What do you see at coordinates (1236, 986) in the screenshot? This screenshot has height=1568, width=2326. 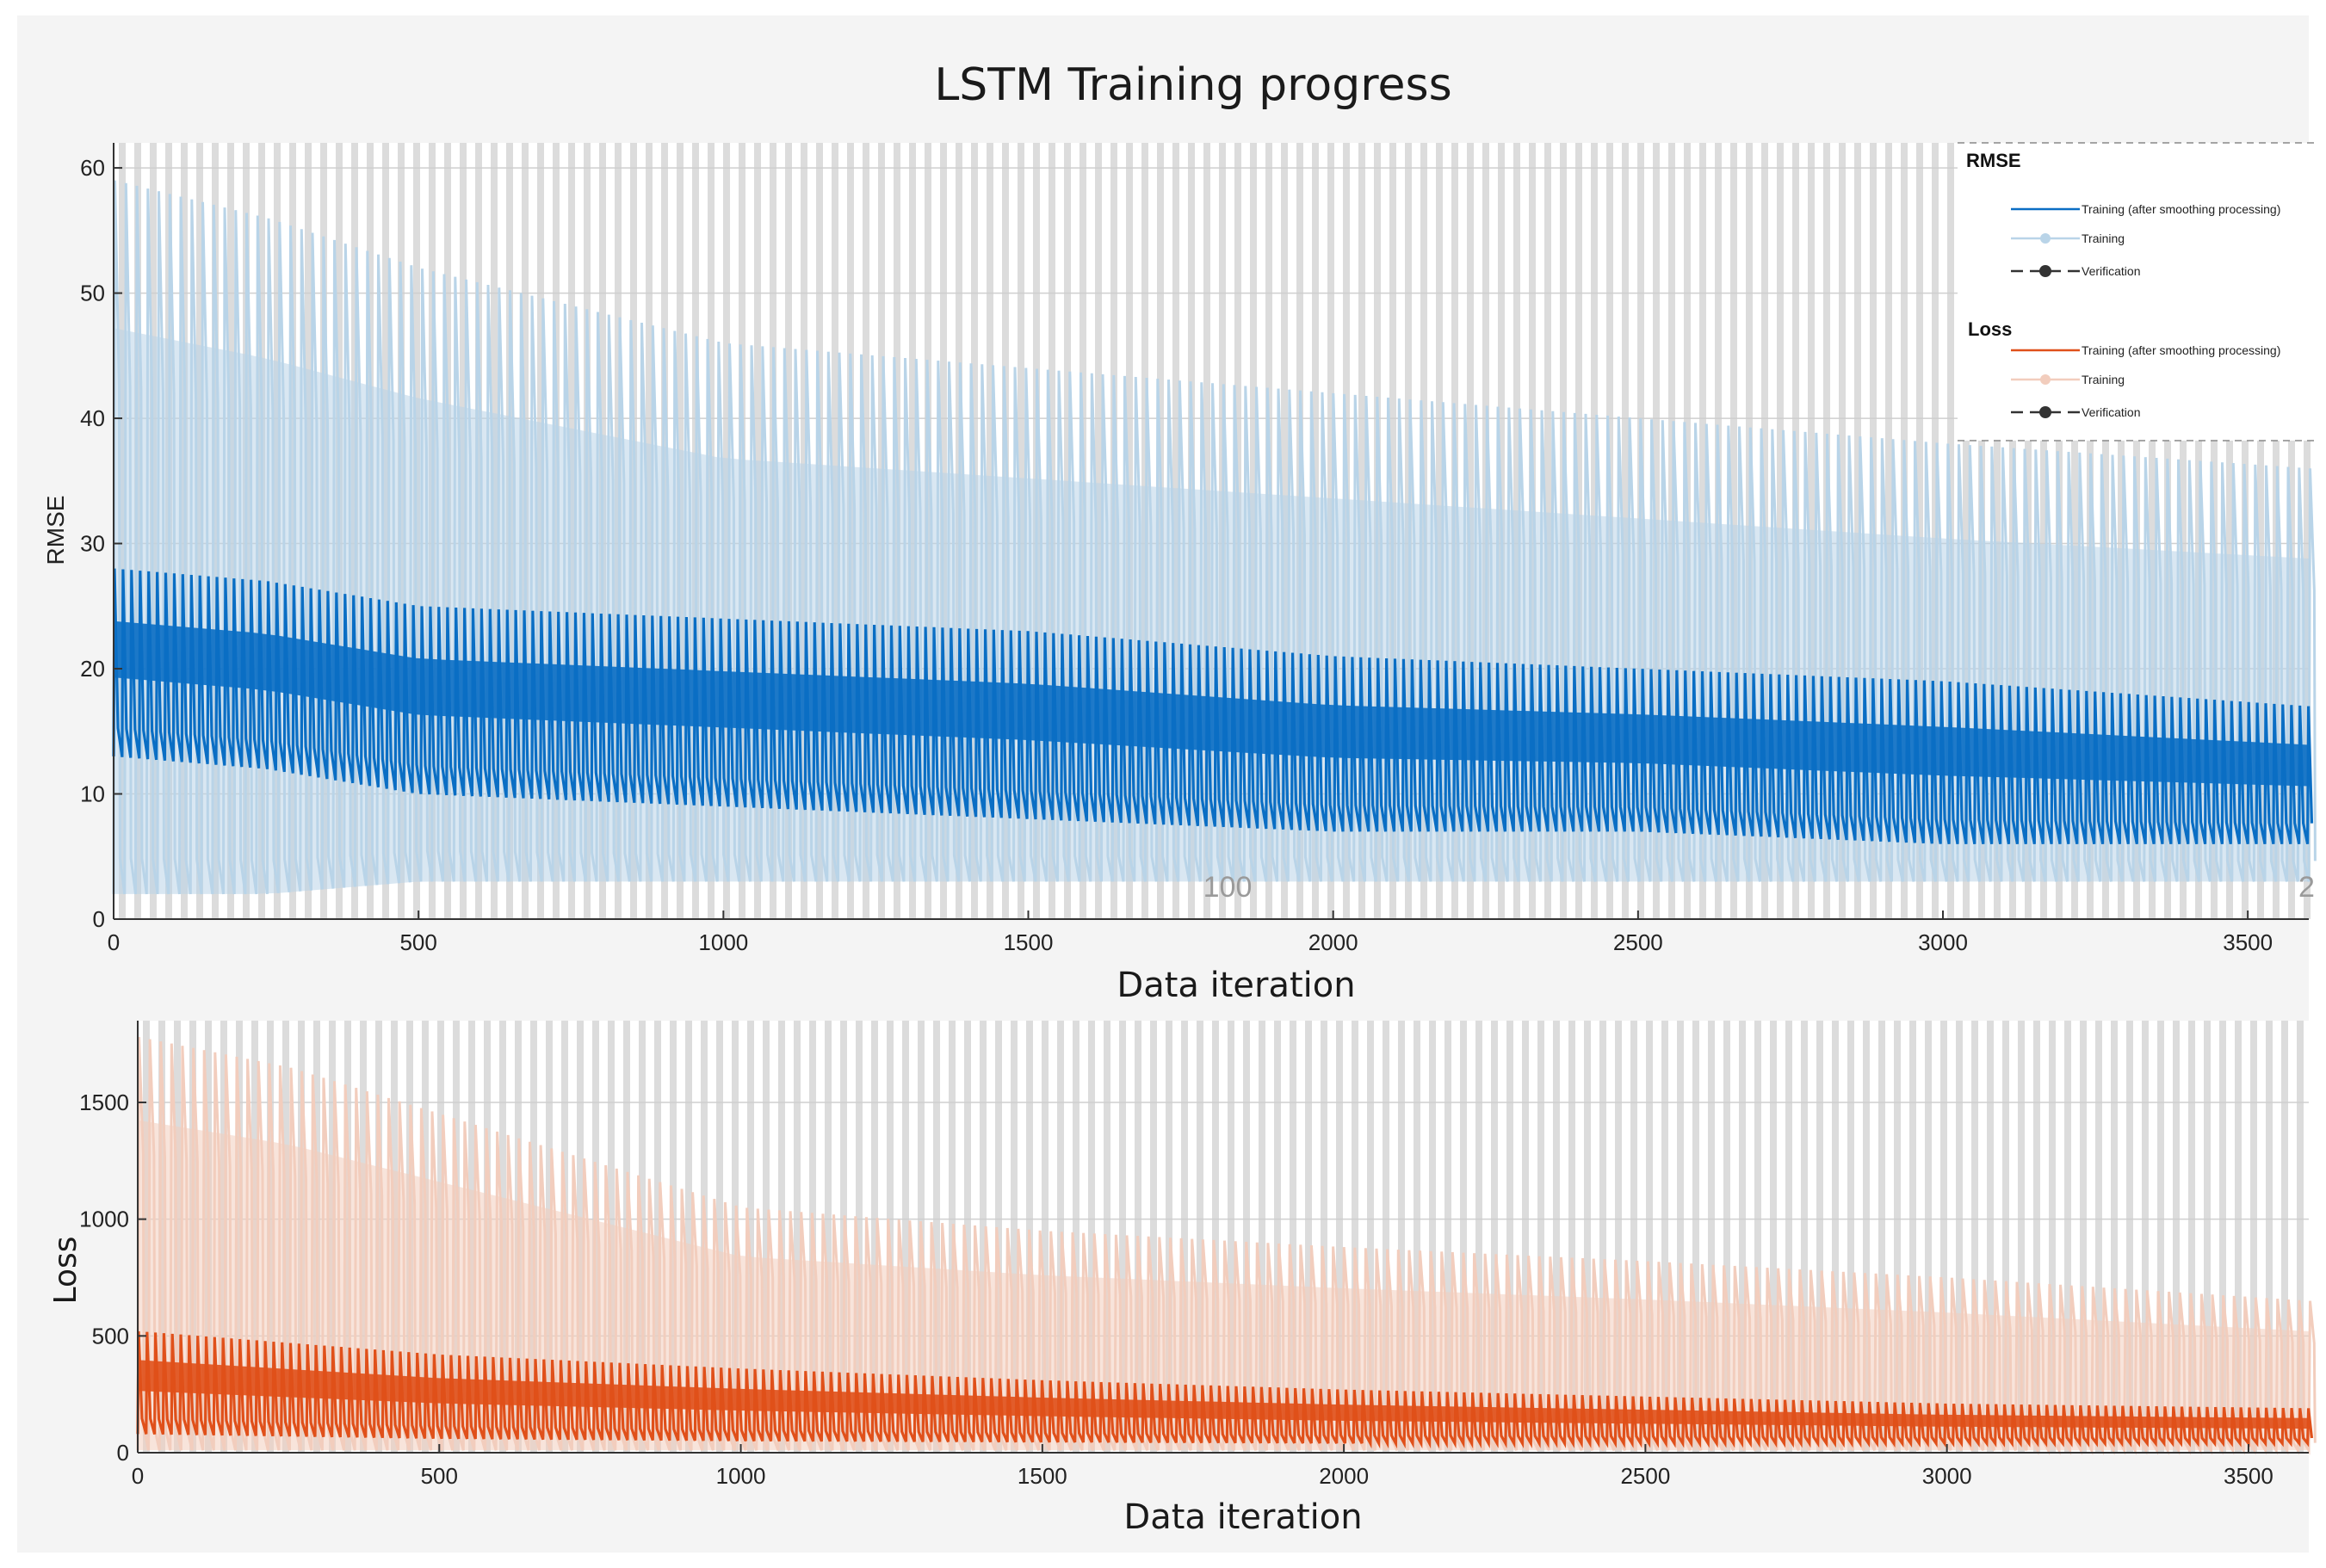 I see `rmse-x-label: Data iteration` at bounding box center [1236, 986].